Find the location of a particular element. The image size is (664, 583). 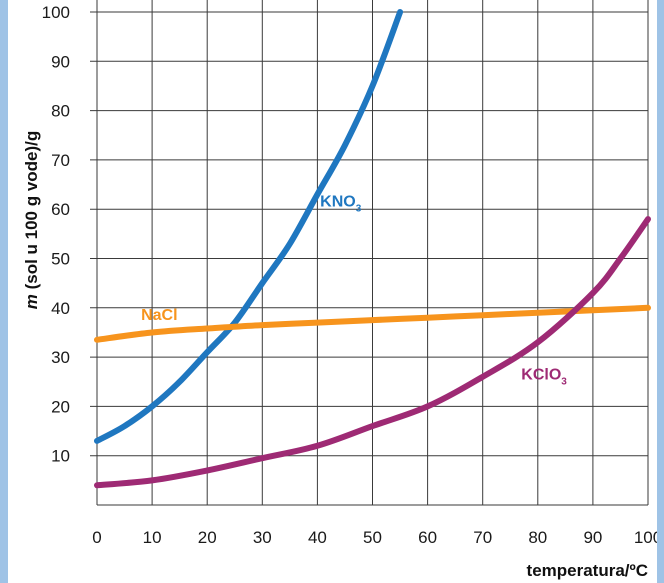

y-tick-label: 30 is located at coordinates (60, 357).